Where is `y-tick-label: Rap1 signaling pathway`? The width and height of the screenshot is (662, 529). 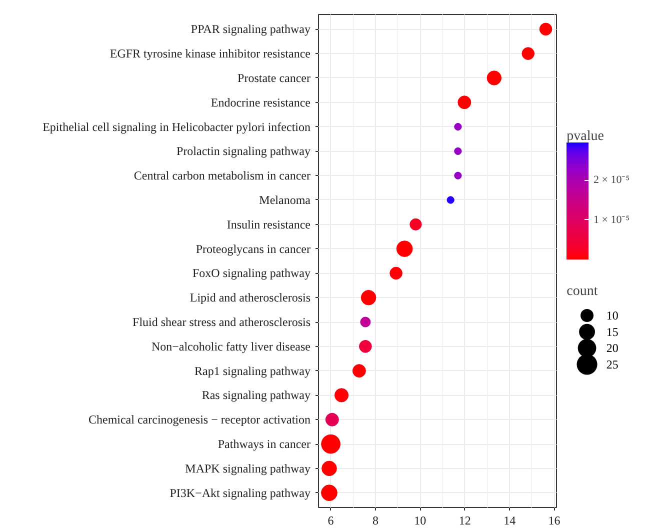
y-tick-label: Rap1 signaling pathway is located at coordinates (252, 371).